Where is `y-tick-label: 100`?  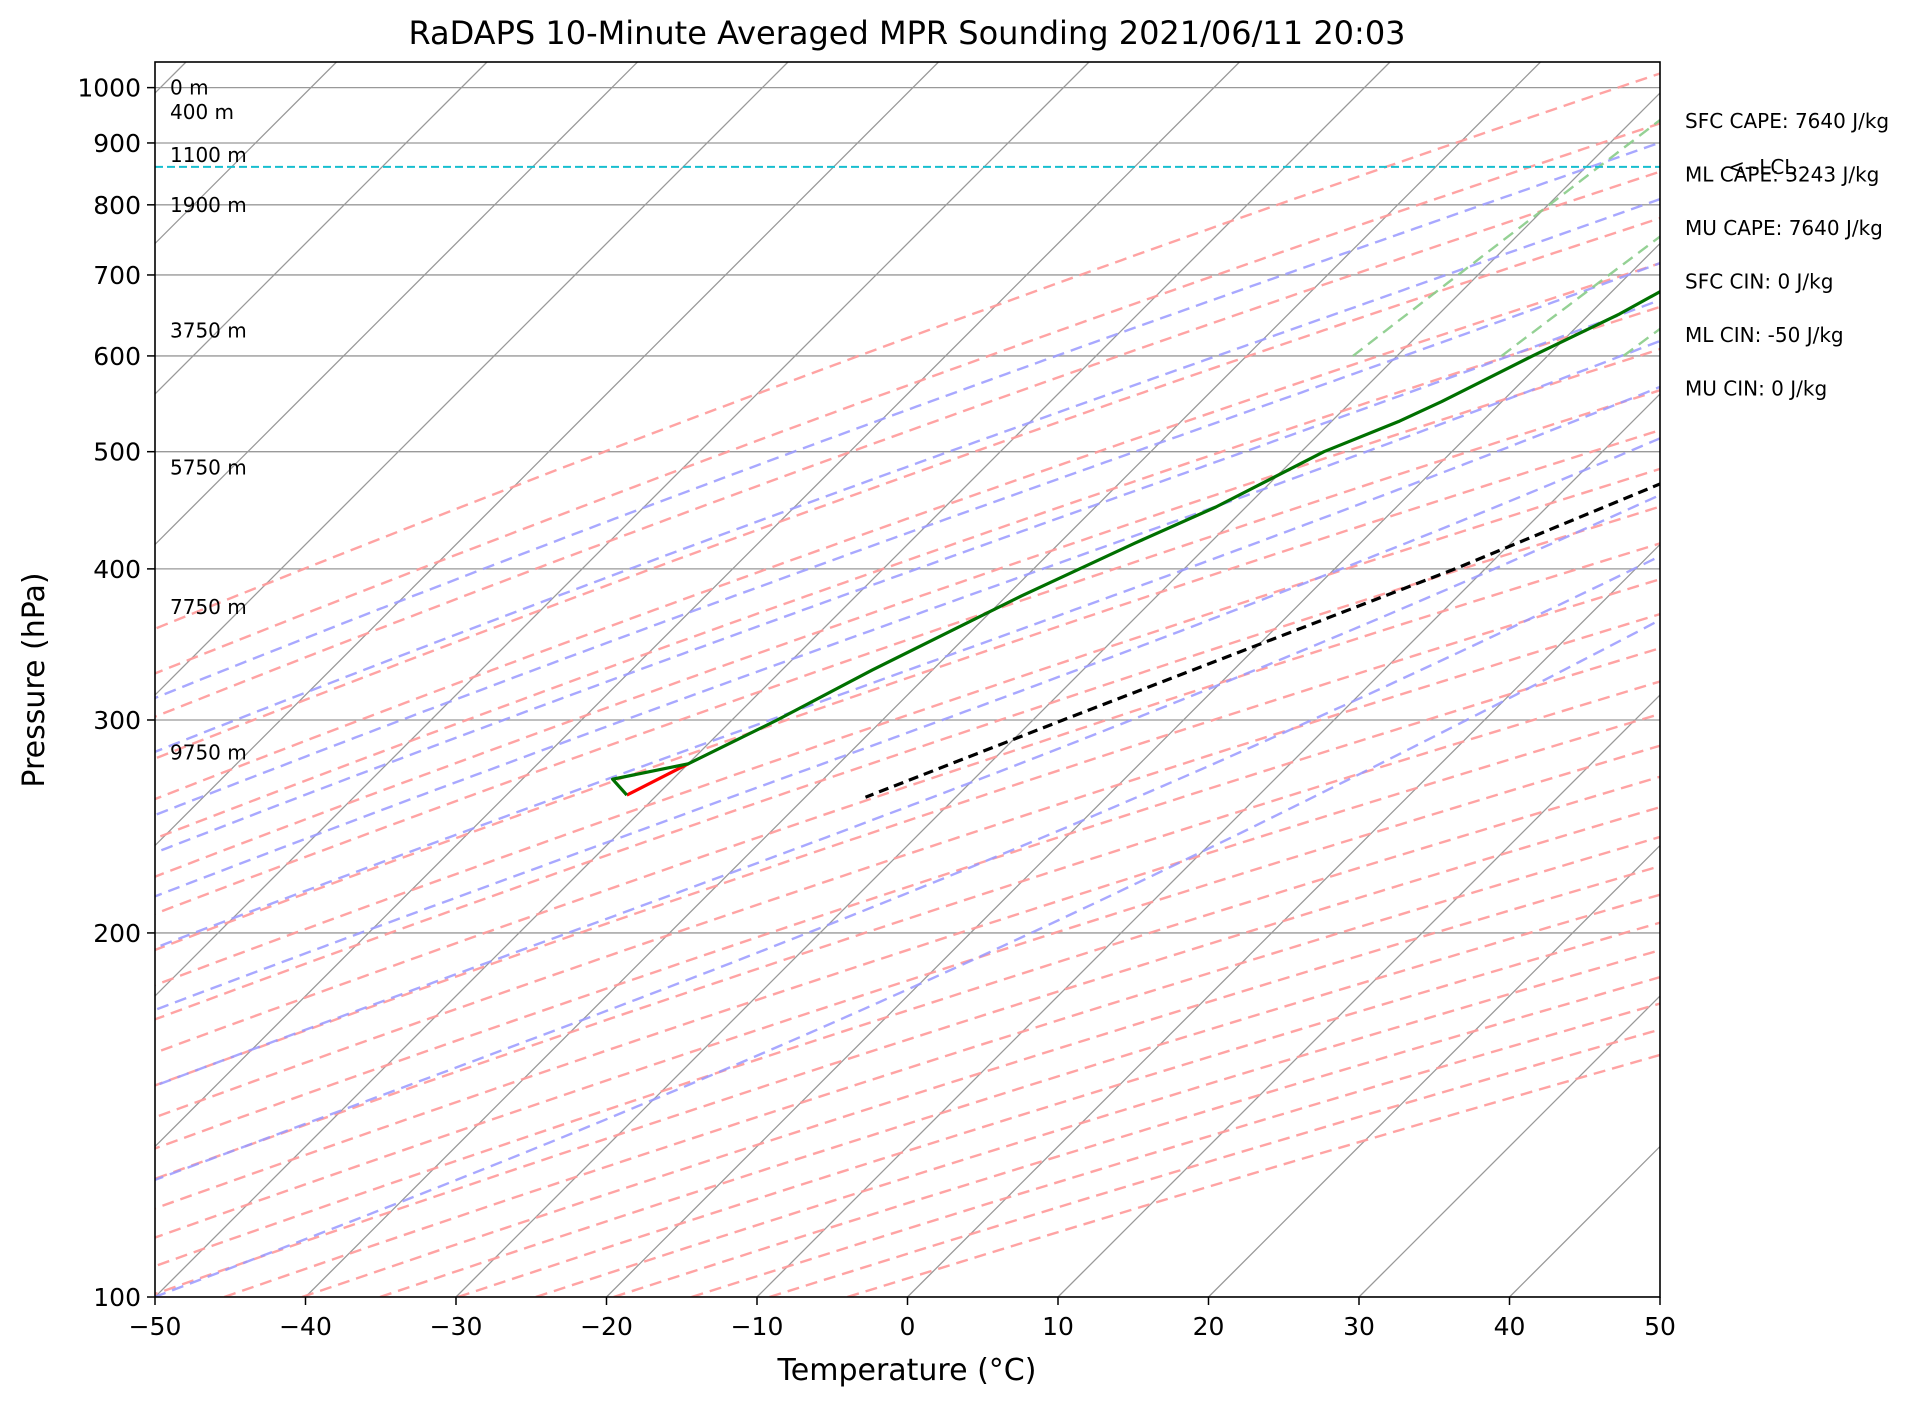 y-tick-label: 100 is located at coordinates (117, 1297).